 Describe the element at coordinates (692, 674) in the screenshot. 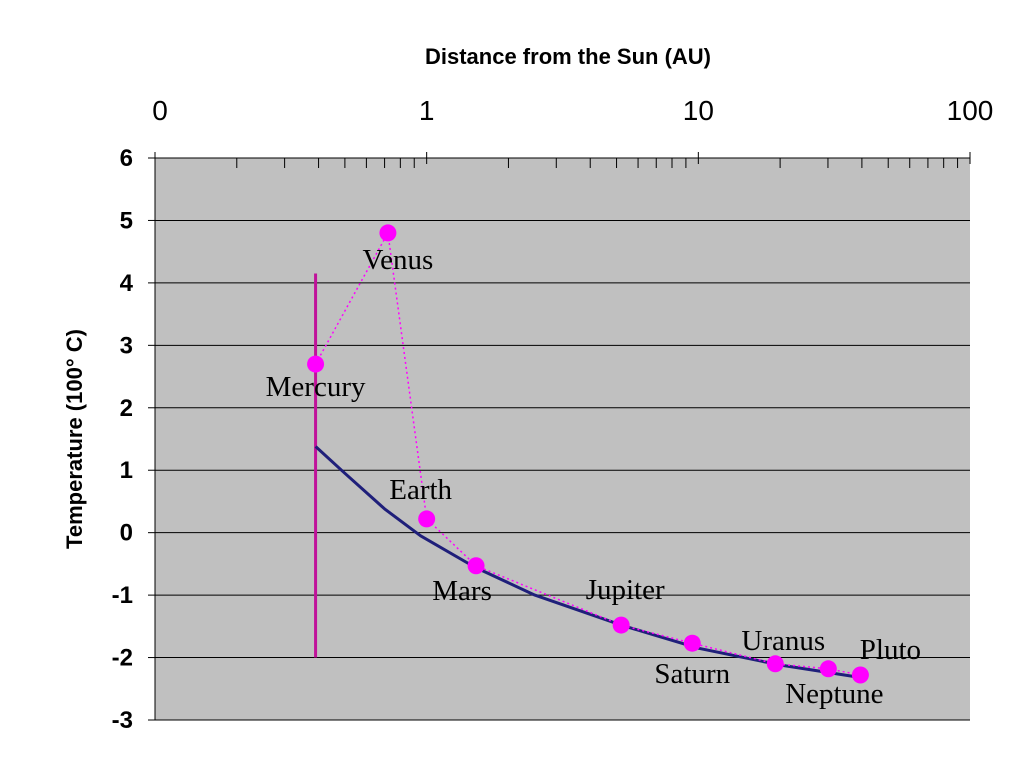

I see `planet-label: Saturn` at that location.